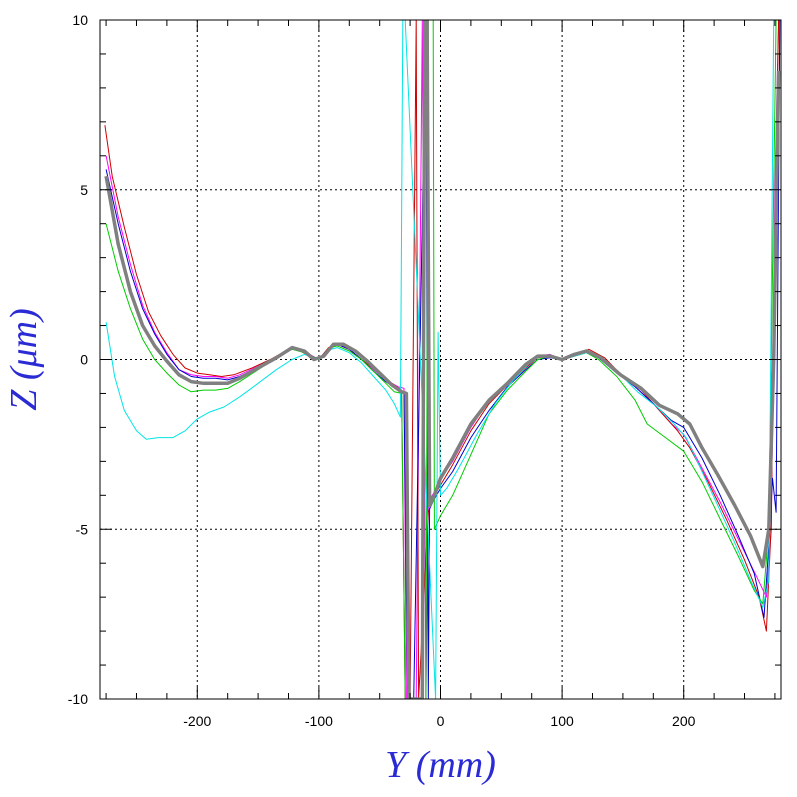 Image resolution: width=797 pixels, height=797 pixels. I want to click on x-tick-labels: -200 -100 0 100 200, so click(439, 721).